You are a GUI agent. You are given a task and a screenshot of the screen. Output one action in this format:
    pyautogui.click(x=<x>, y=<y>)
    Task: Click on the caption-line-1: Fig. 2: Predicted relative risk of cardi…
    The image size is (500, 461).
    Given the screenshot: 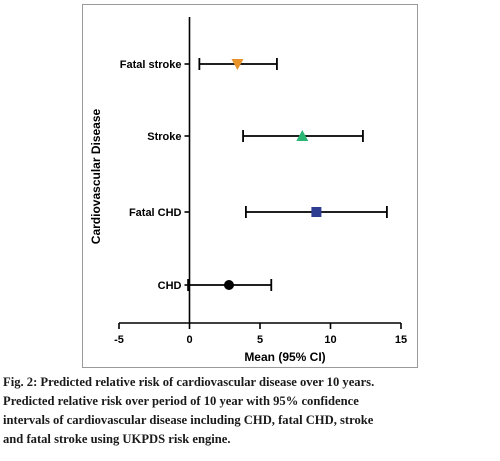 What is the action you would take?
    pyautogui.click(x=189, y=382)
    